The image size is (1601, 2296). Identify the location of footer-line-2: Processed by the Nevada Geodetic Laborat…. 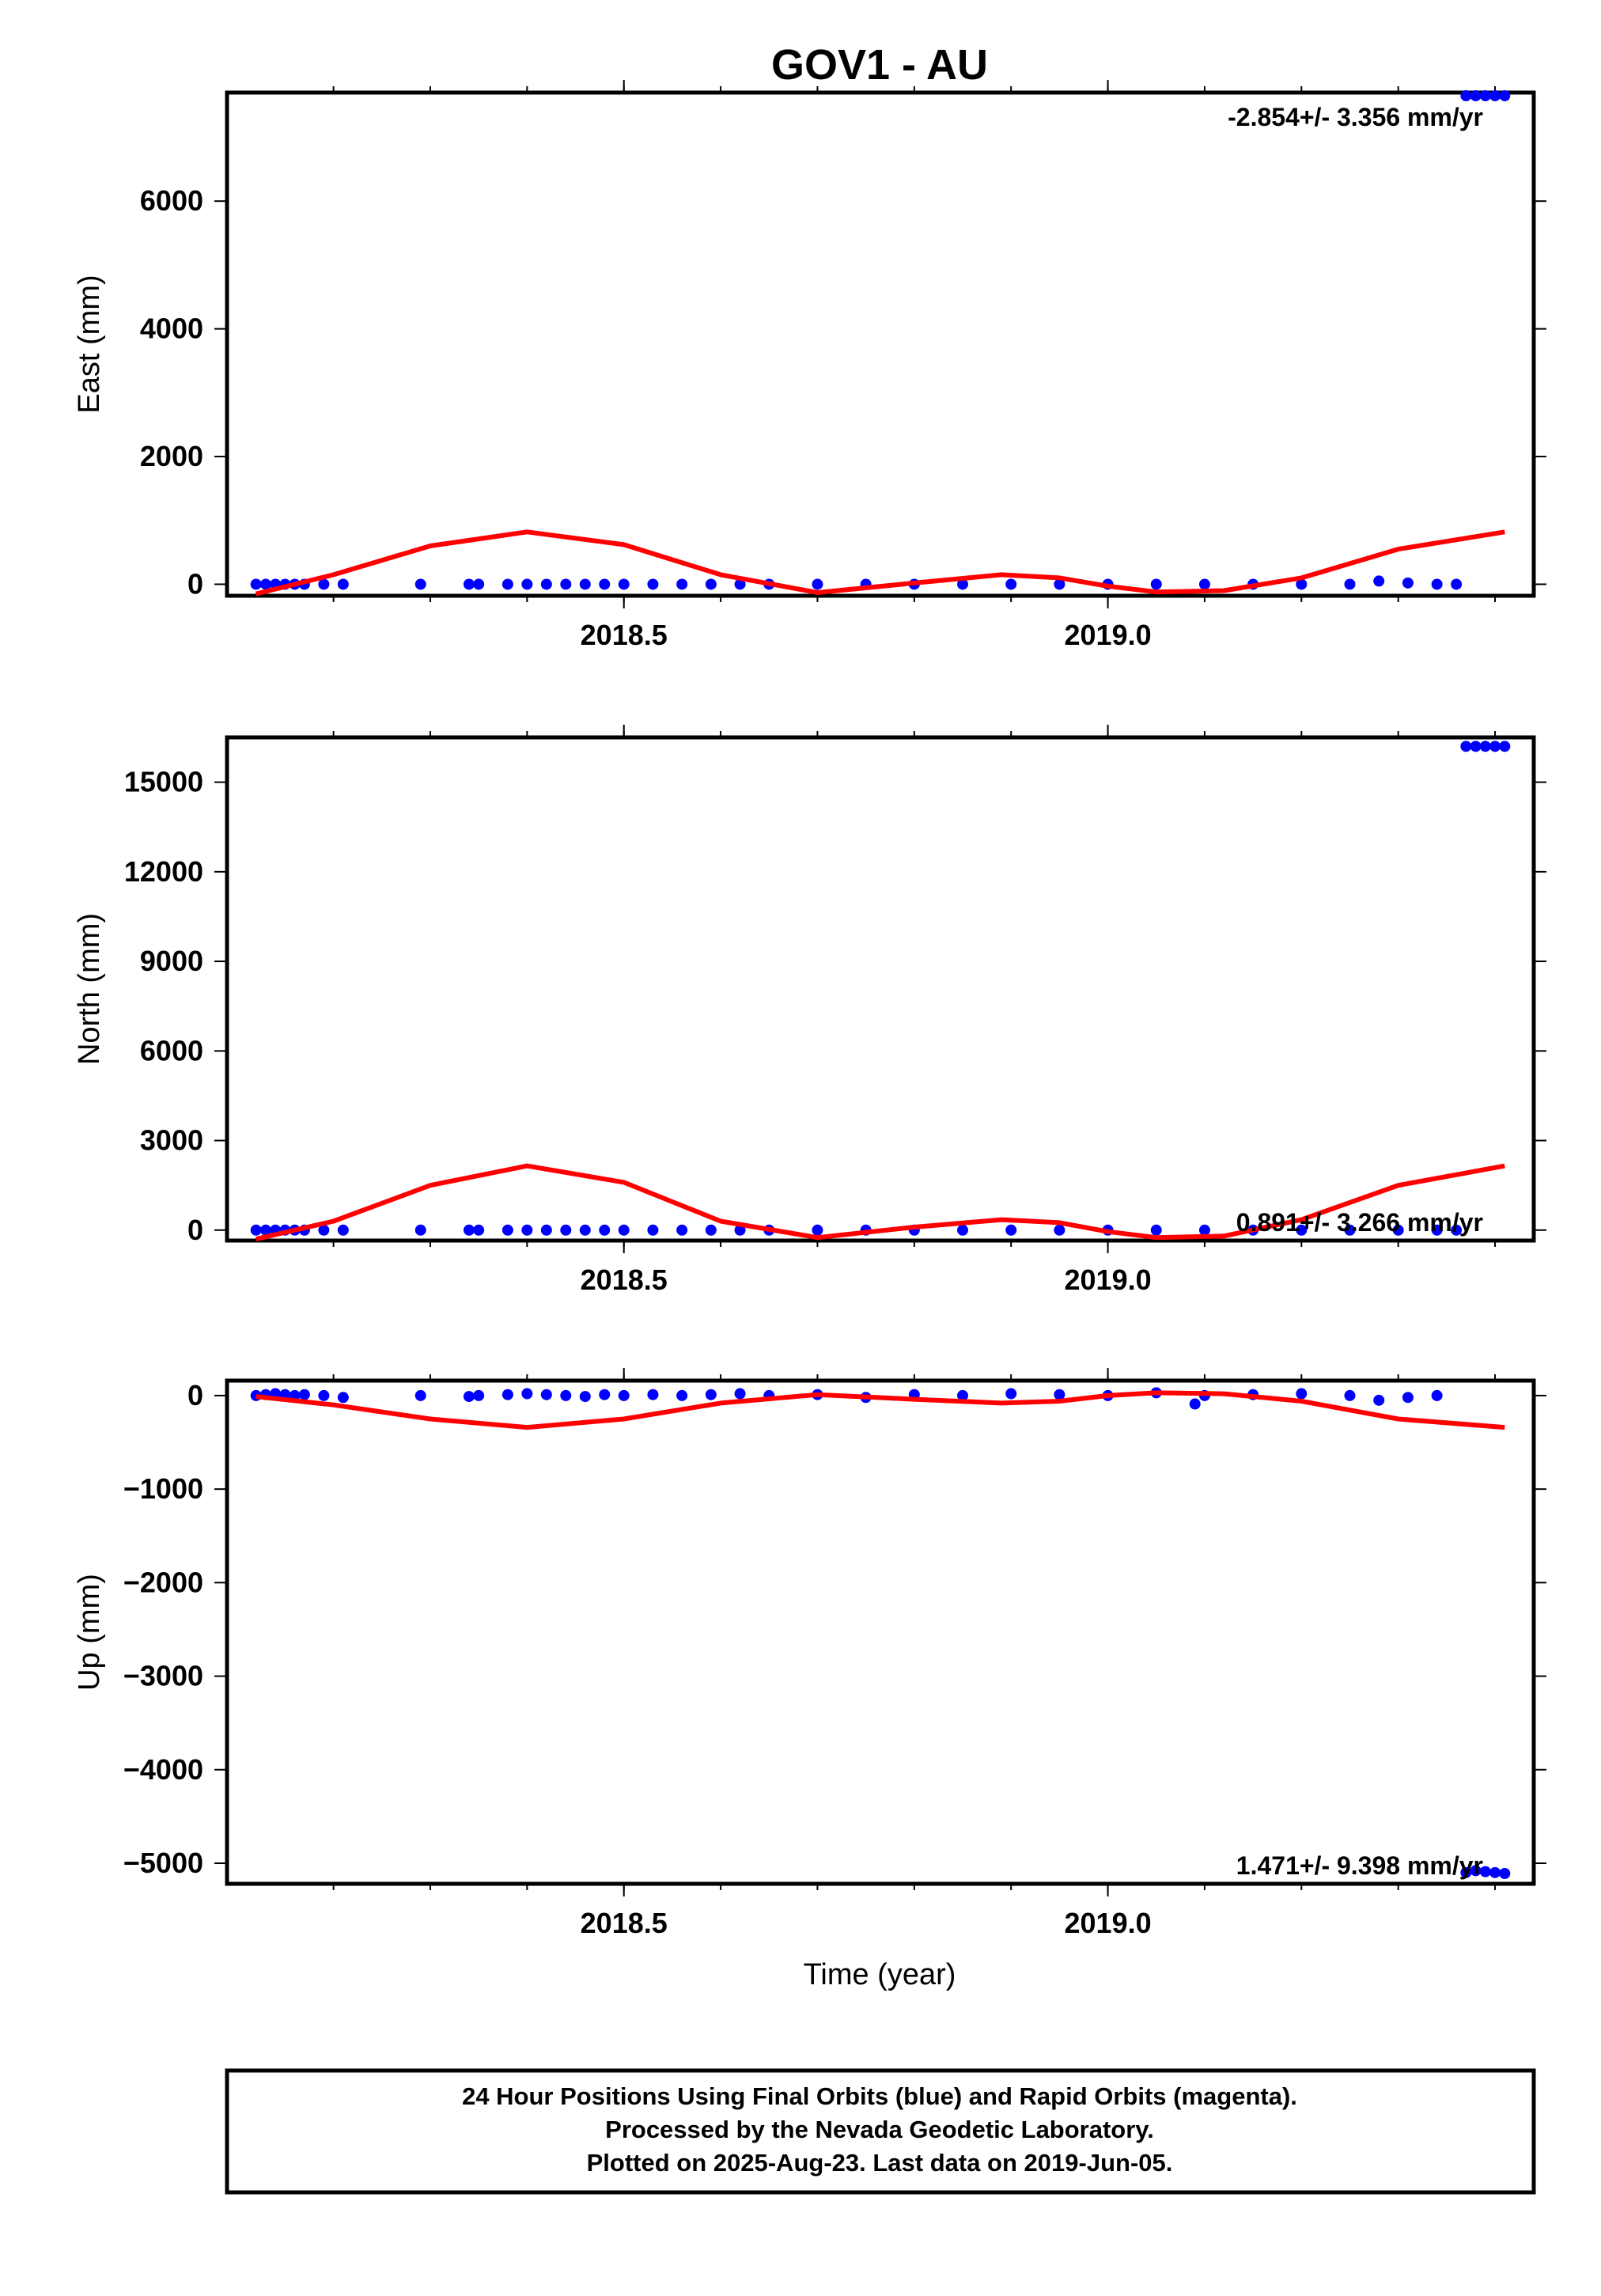
(879, 2129).